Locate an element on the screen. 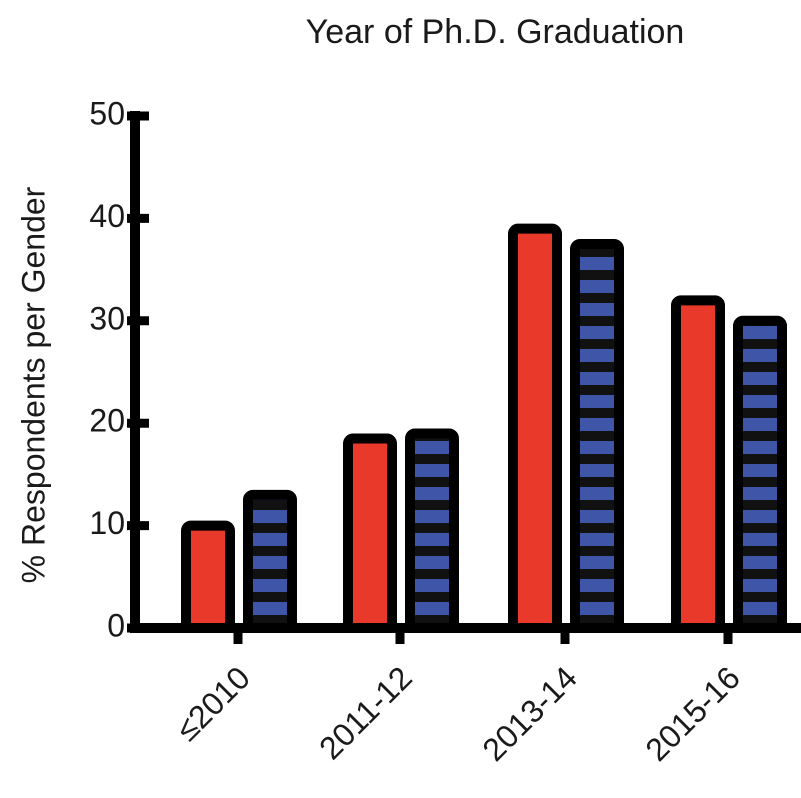 The height and width of the screenshot is (798, 801). y-tick-label: 10 is located at coordinates (107, 523).